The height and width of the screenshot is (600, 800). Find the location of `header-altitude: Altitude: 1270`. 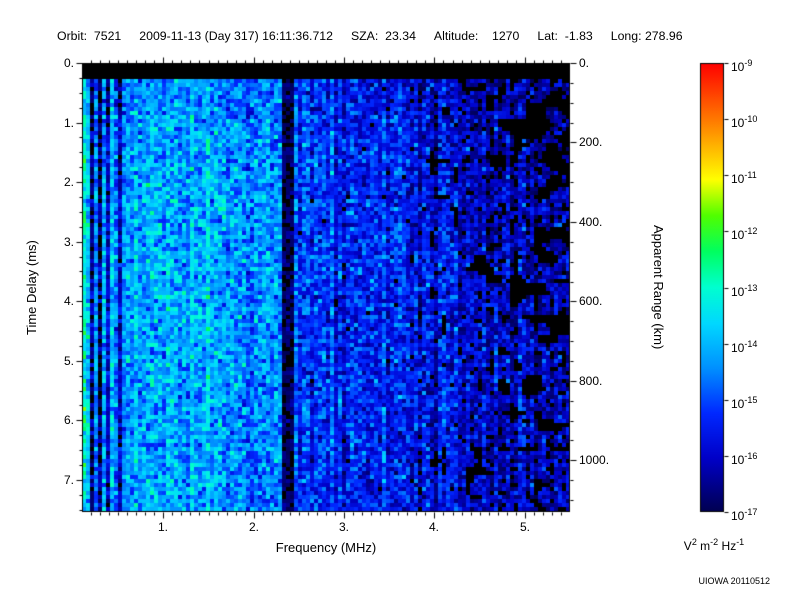

header-altitude: Altitude: 1270 is located at coordinates (476, 36).